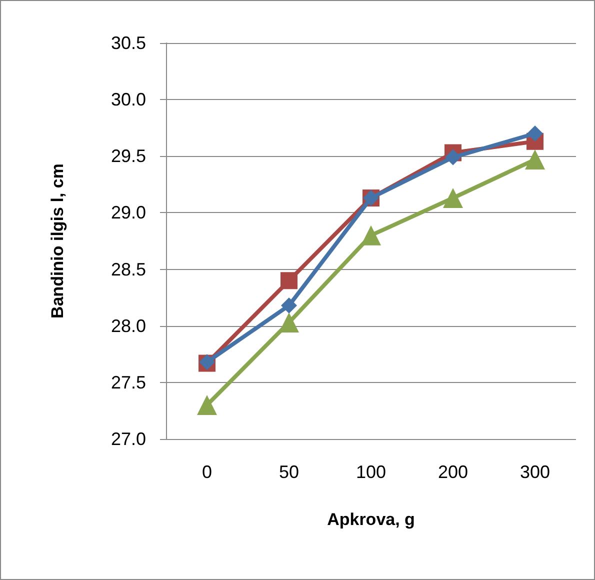 The height and width of the screenshot is (580, 595). What do you see at coordinates (128, 439) in the screenshot?
I see `y-tick-label: 27.0` at bounding box center [128, 439].